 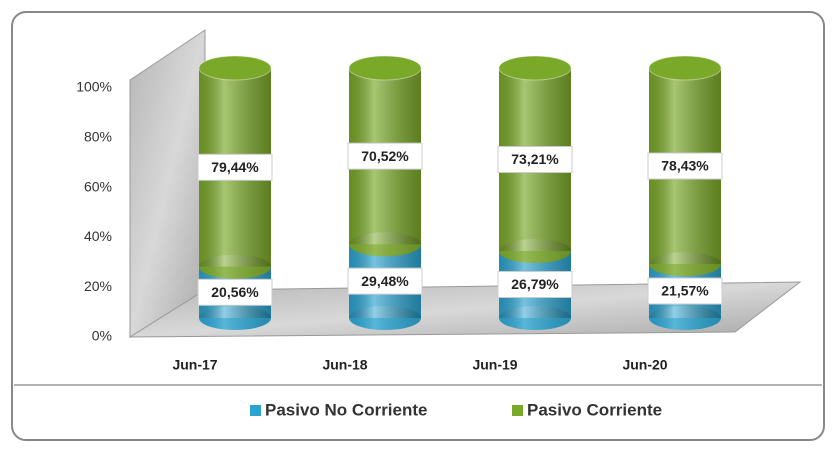 What do you see at coordinates (98, 286) in the screenshot?
I see `y-tick-label: 20%` at bounding box center [98, 286].